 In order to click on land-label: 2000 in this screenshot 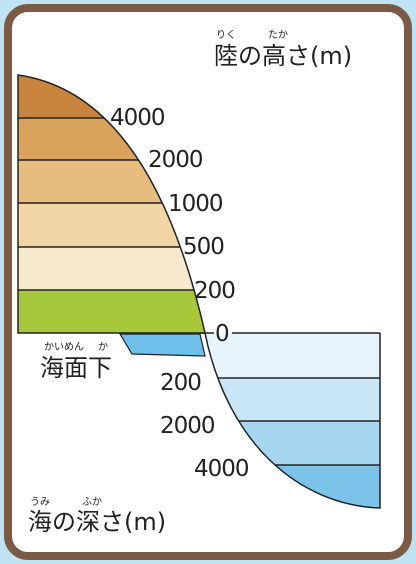, I will do `click(175, 160)`.